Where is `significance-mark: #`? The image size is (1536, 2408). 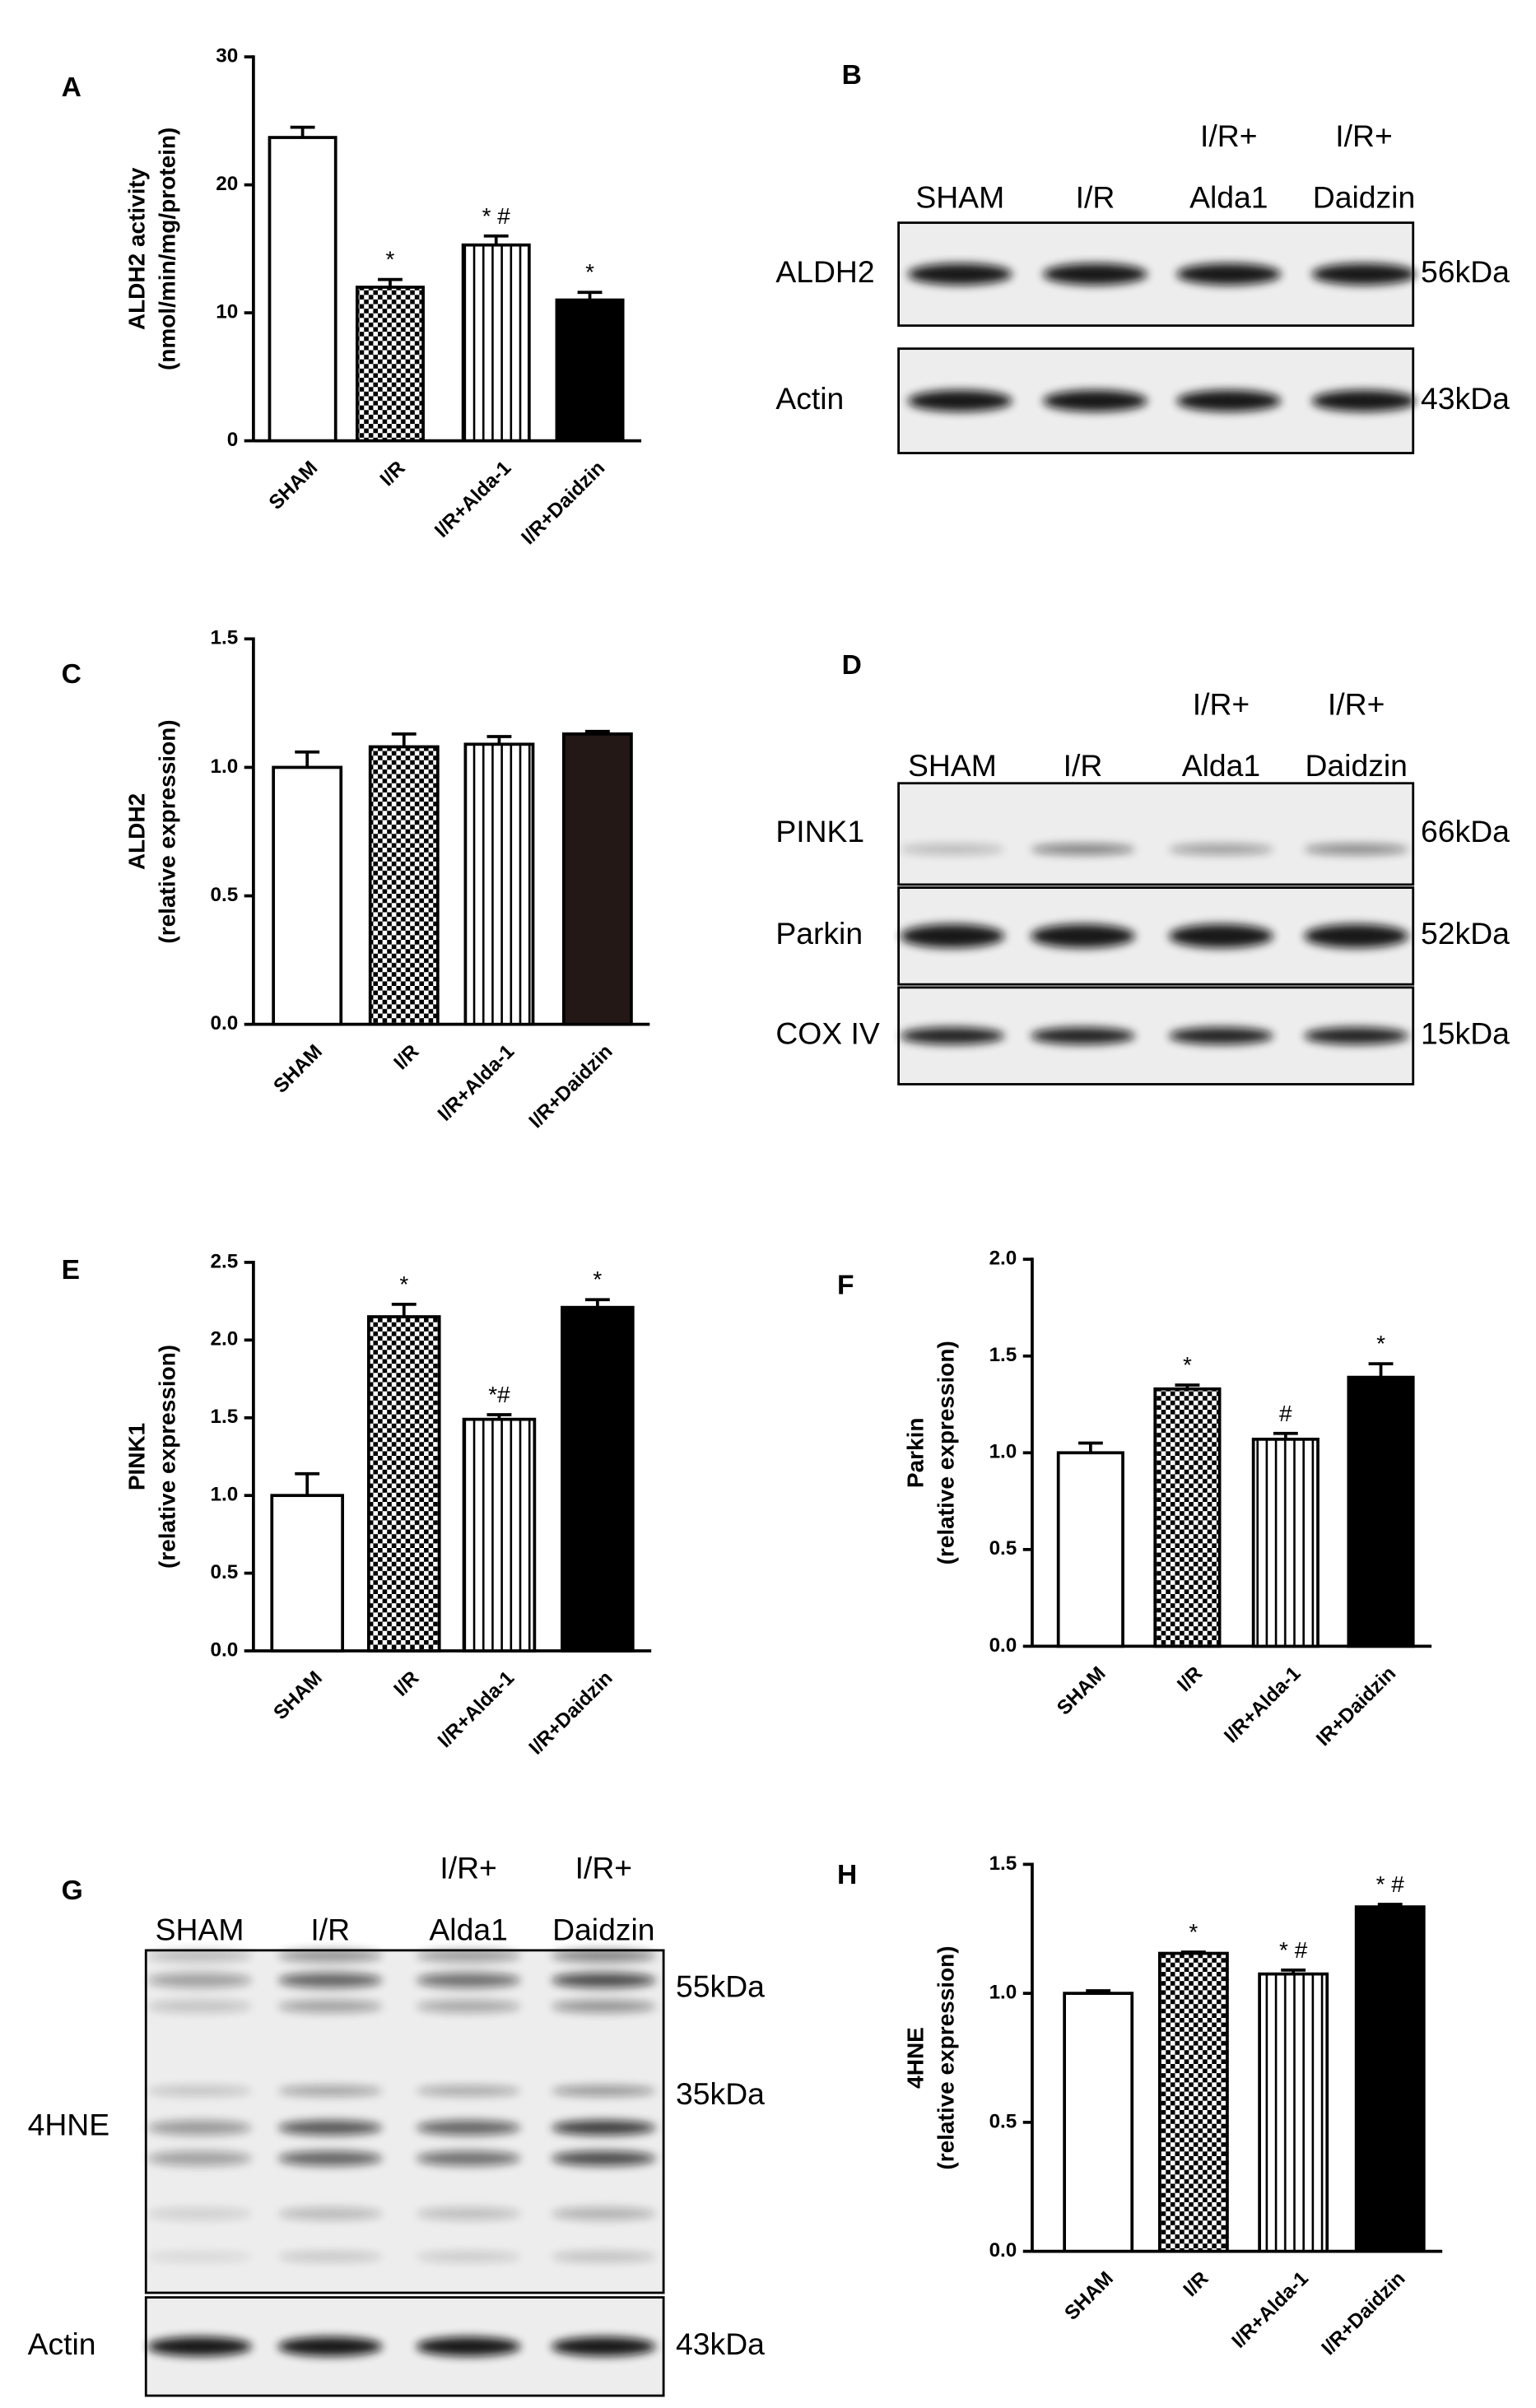 significance-mark: # is located at coordinates (1285, 1413).